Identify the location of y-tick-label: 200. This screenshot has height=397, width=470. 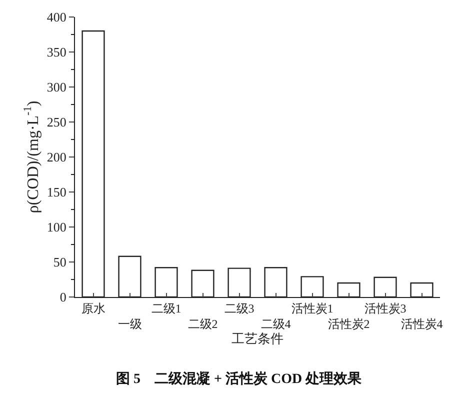
(56, 157).